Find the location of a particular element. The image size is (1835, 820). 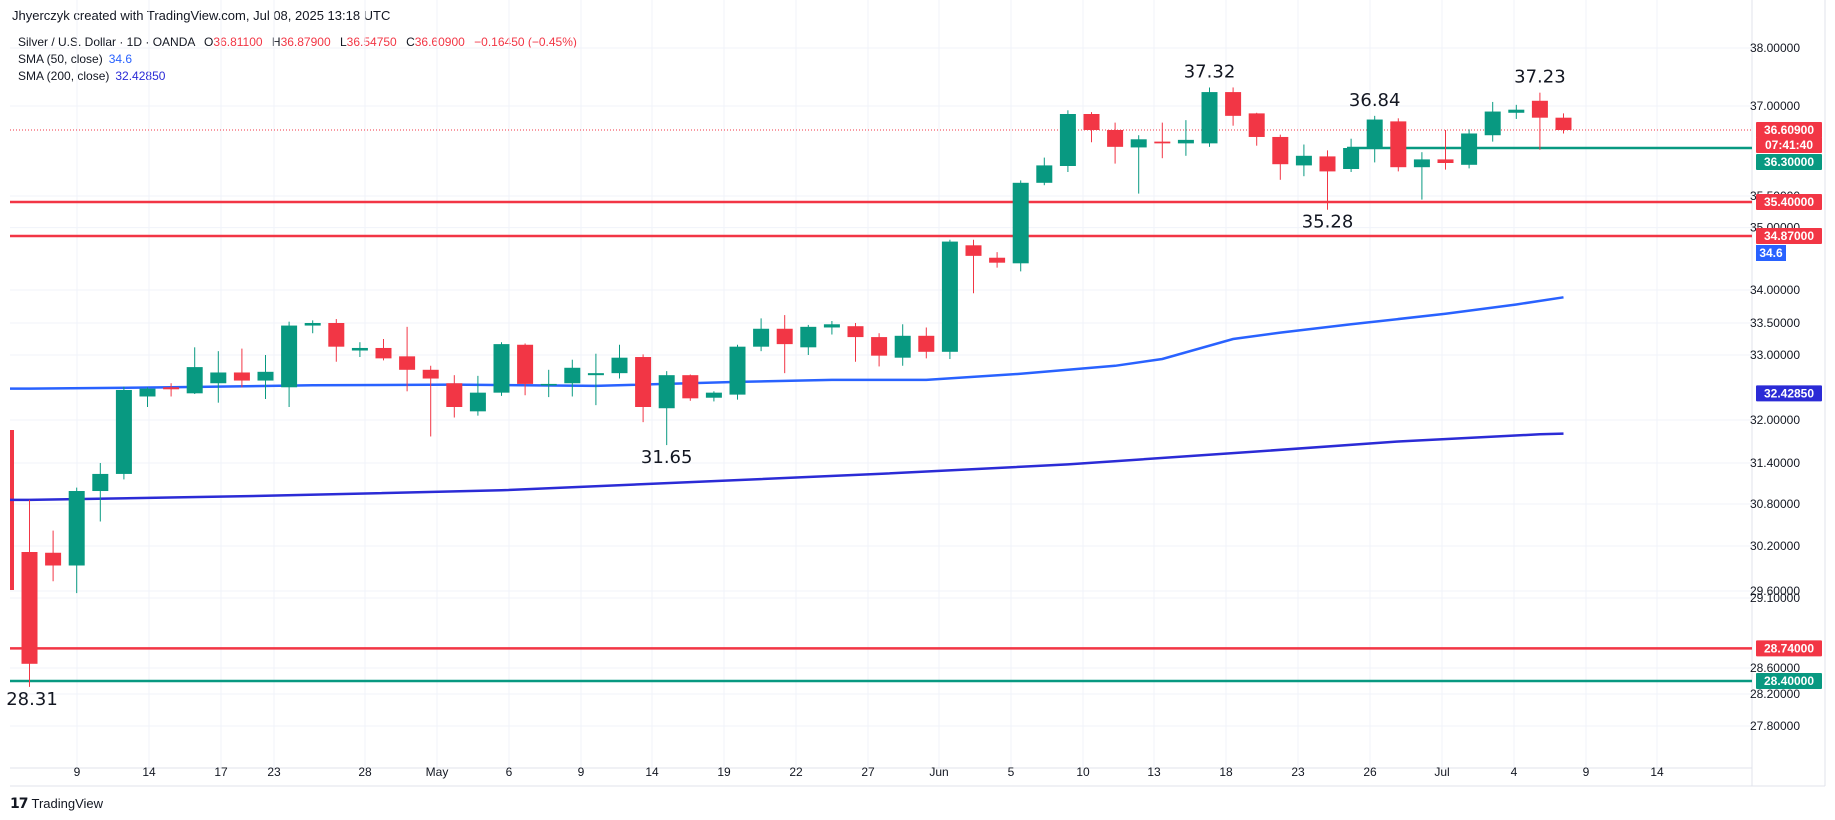

left-range-marker is located at coordinates (12, 510).